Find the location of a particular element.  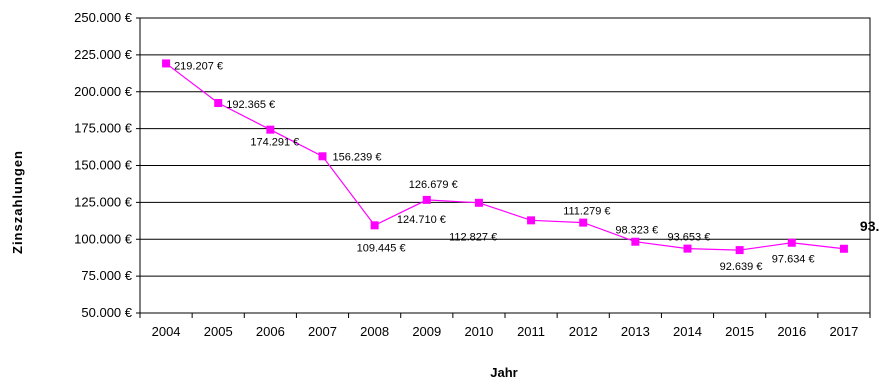

x-tick-label: 2006 is located at coordinates (270, 331).